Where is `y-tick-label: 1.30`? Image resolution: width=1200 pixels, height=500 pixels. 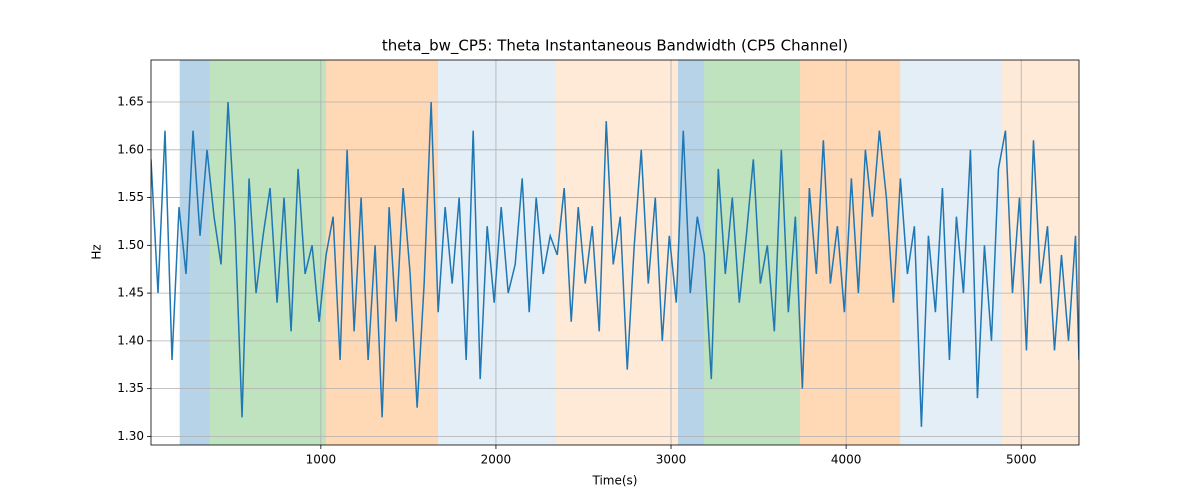
y-tick-label: 1.30 is located at coordinates (130, 436).